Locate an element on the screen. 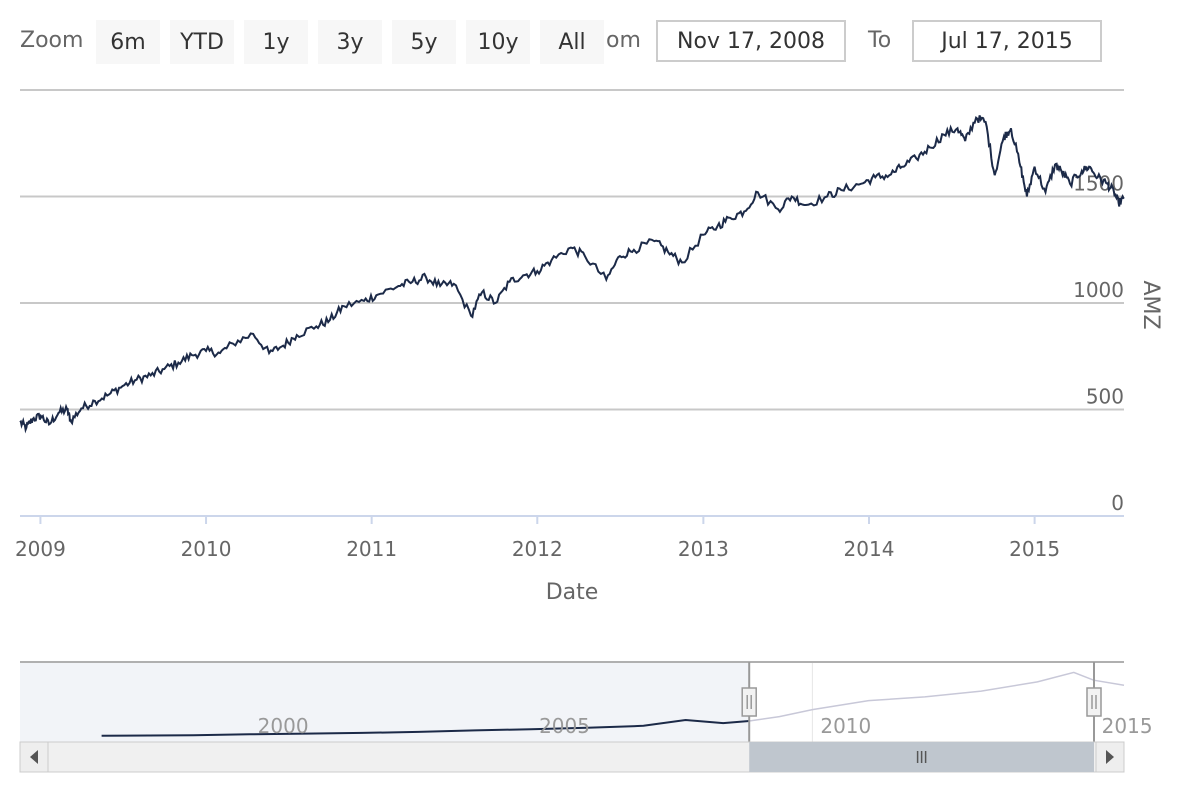  arrow-right-icon is located at coordinates (1110, 757).